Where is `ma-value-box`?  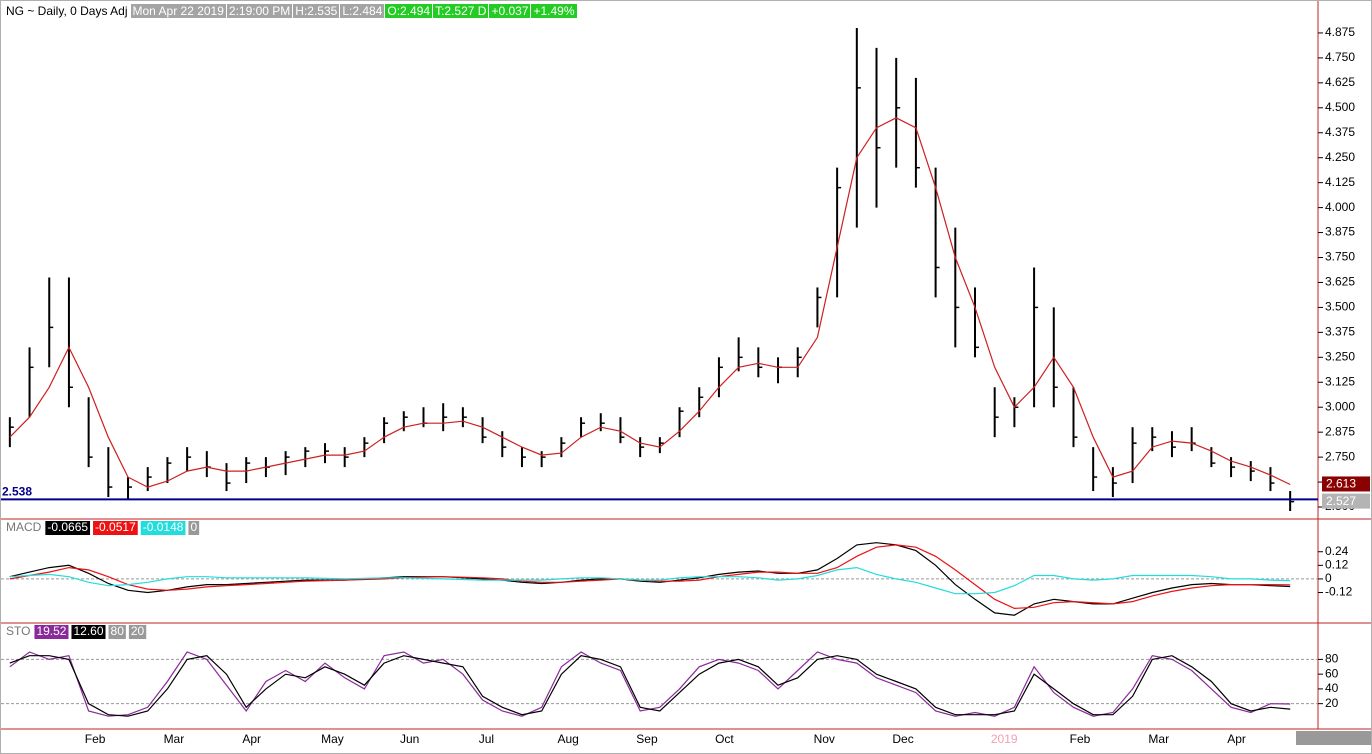
ma-value-box is located at coordinates (1346, 484).